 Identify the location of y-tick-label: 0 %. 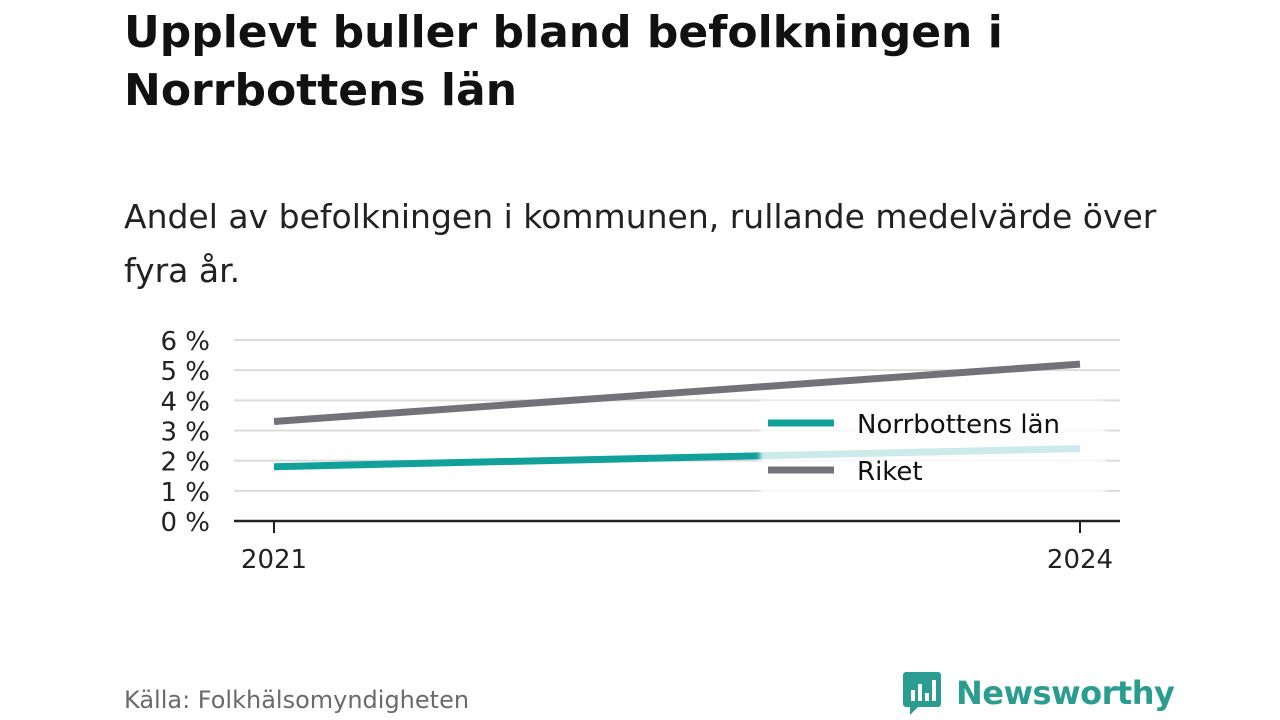
(185, 523).